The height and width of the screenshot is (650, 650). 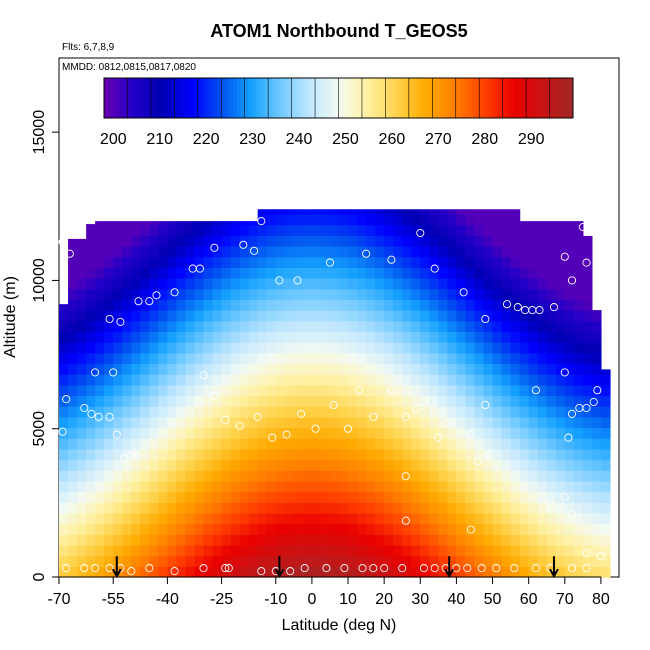 What do you see at coordinates (39, 576) in the screenshot?
I see `y-tick-label: 0` at bounding box center [39, 576].